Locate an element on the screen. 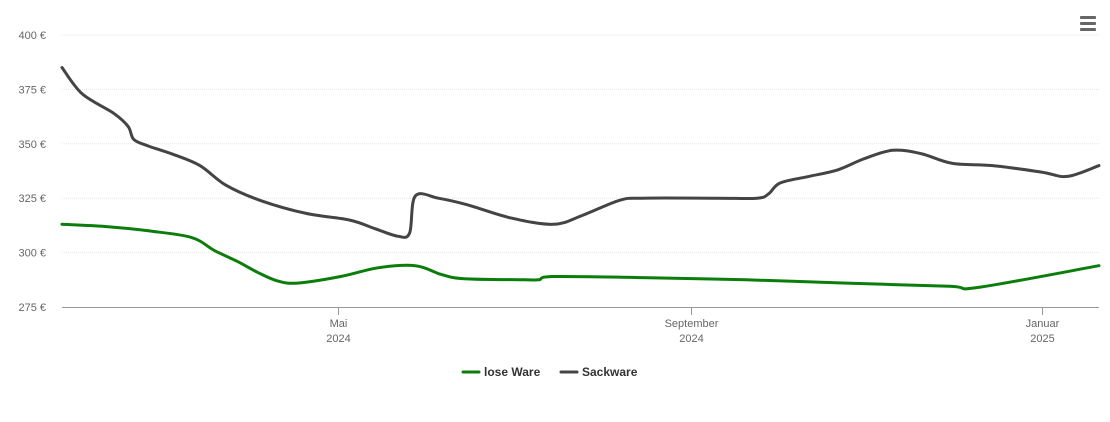 This screenshot has height=422, width=1110. legend-item-0: lose Ware is located at coordinates (501, 372).